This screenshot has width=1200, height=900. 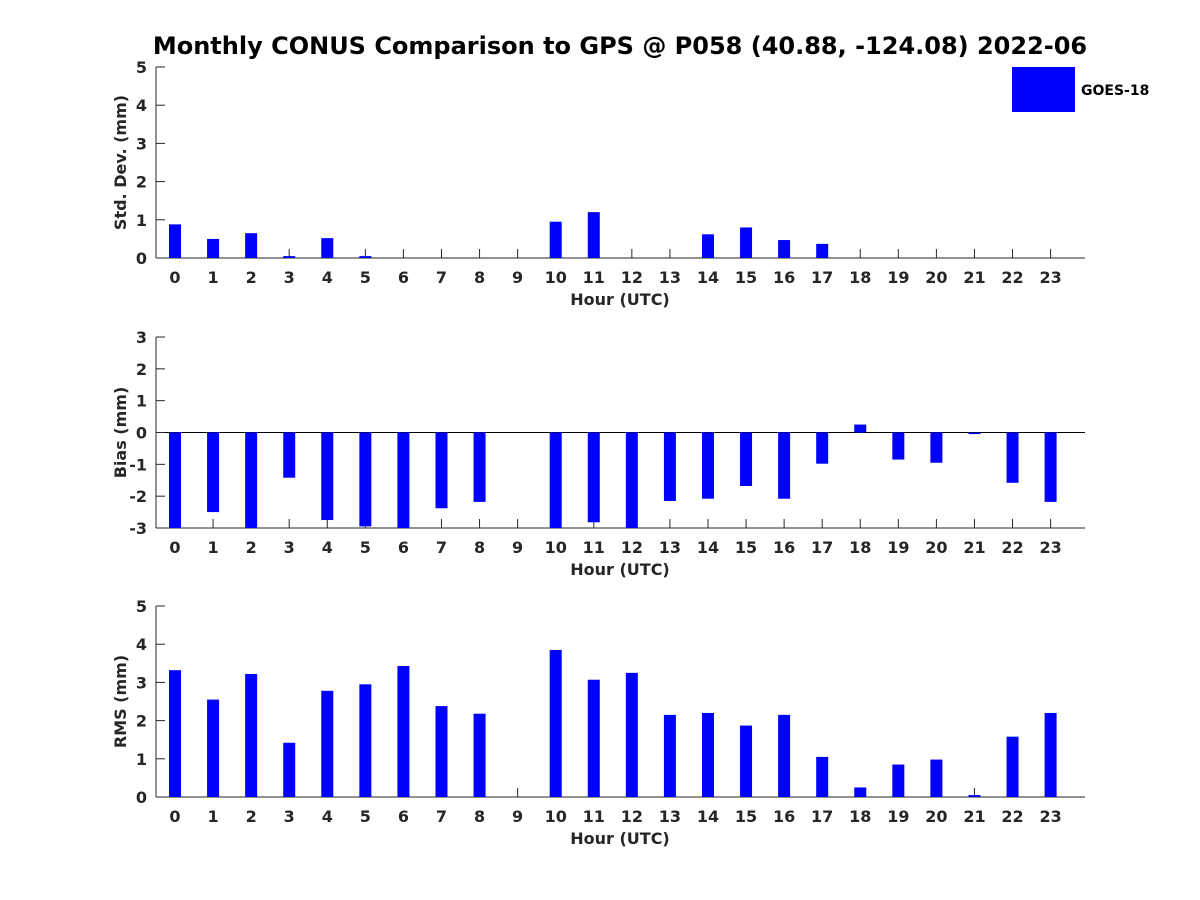 What do you see at coordinates (517, 547) in the screenshot?
I see `x-tick-label: 9` at bounding box center [517, 547].